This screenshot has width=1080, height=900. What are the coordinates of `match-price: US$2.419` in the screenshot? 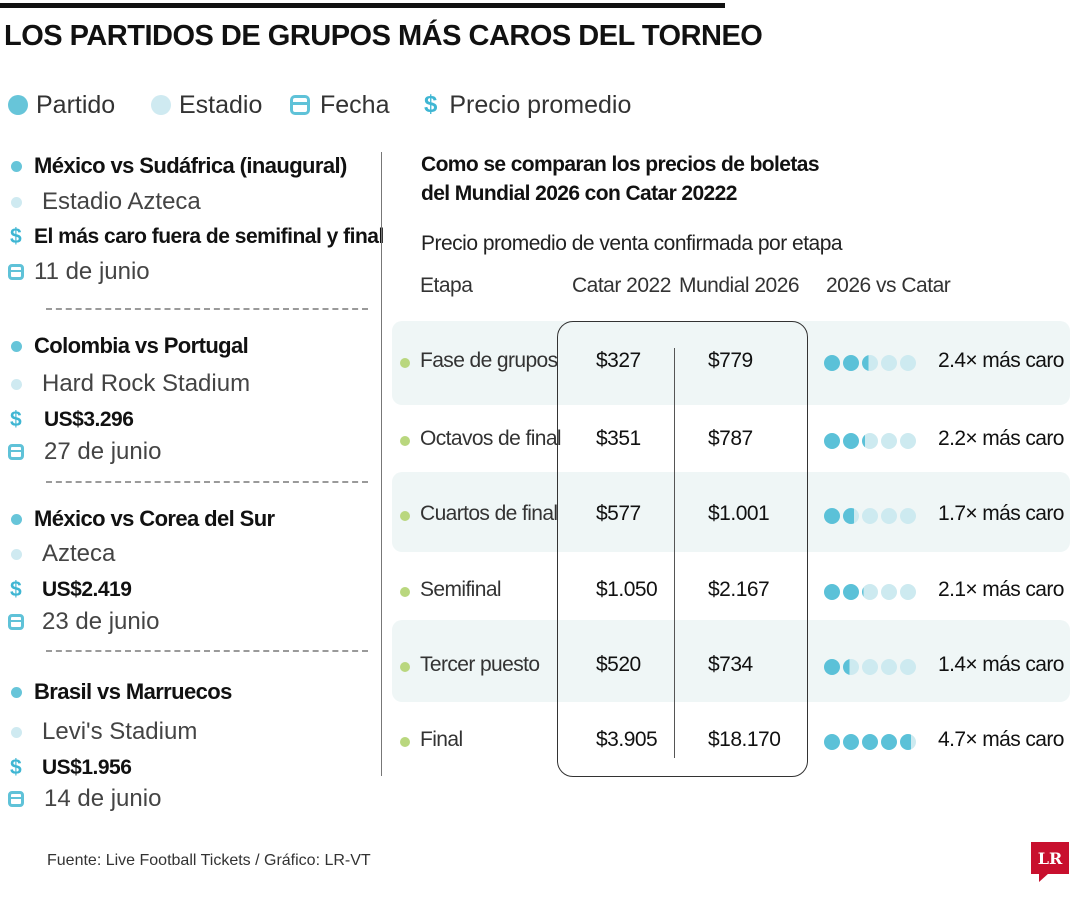 It's located at (87, 589).